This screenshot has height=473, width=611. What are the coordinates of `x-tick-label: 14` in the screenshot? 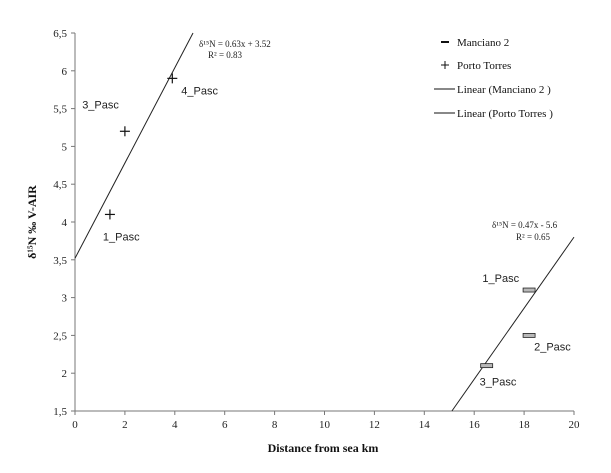 It's located at (425, 425).